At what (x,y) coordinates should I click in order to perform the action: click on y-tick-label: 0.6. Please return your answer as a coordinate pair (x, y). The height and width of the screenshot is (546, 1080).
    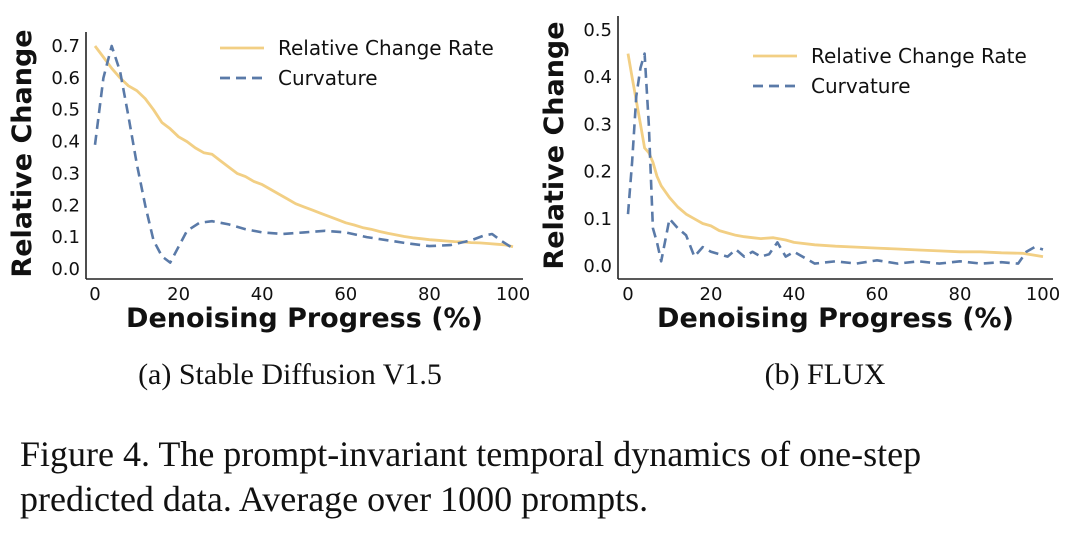
    Looking at the image, I should click on (65, 78).